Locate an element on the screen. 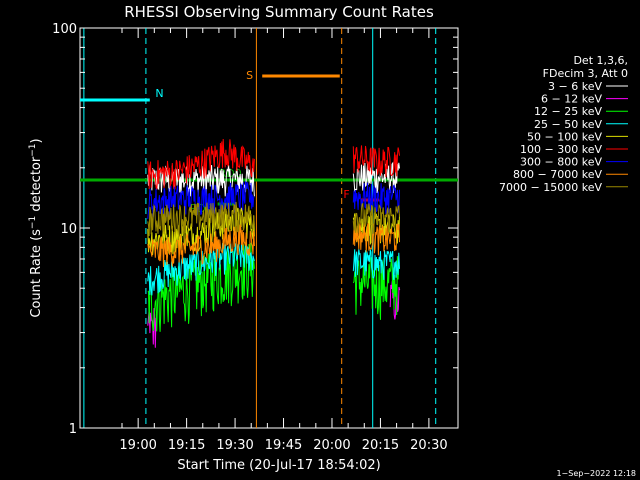 This screenshot has height=480, width=640. y-axis-label-sup-1: −1 is located at coordinates (33, 222).